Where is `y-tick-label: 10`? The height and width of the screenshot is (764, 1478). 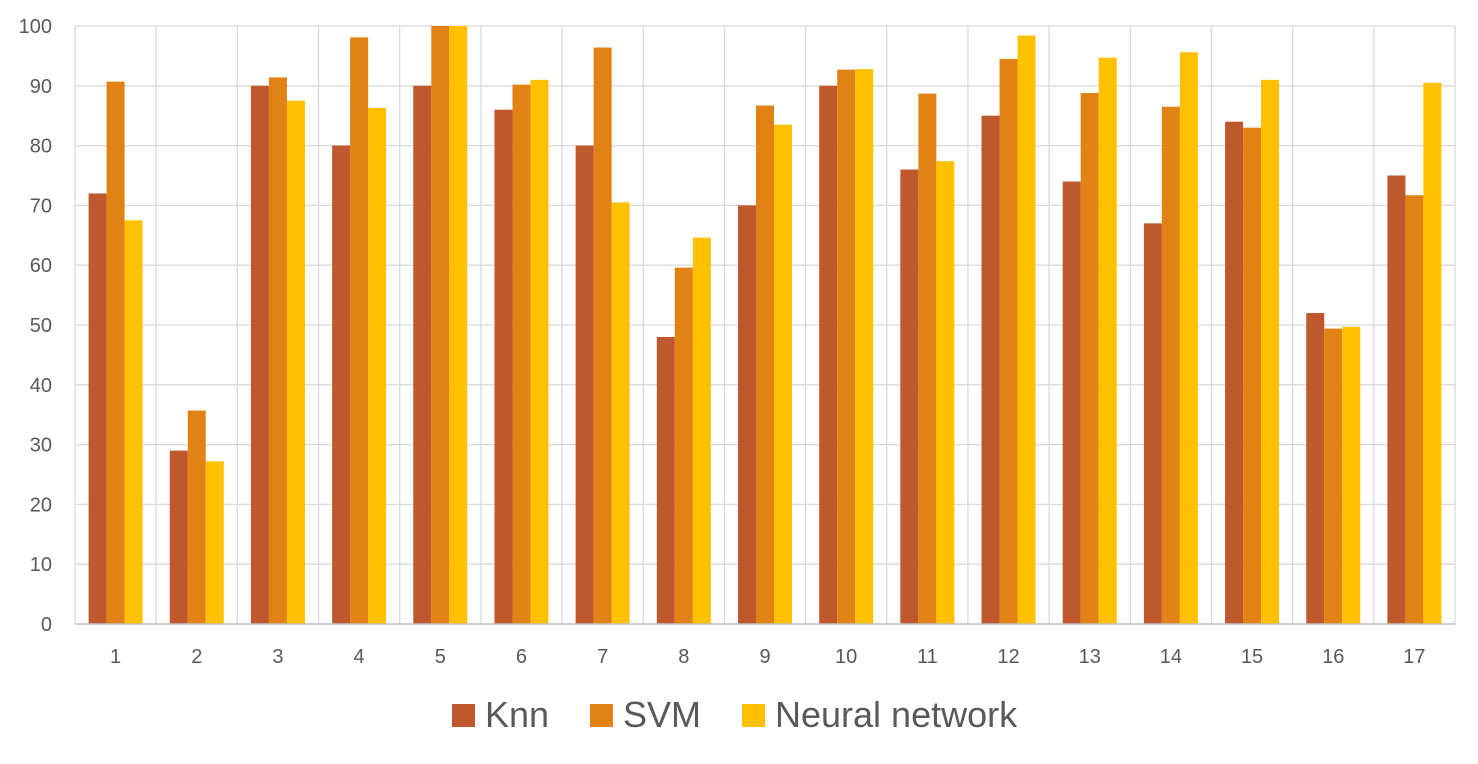
y-tick-label: 10 is located at coordinates (41, 565).